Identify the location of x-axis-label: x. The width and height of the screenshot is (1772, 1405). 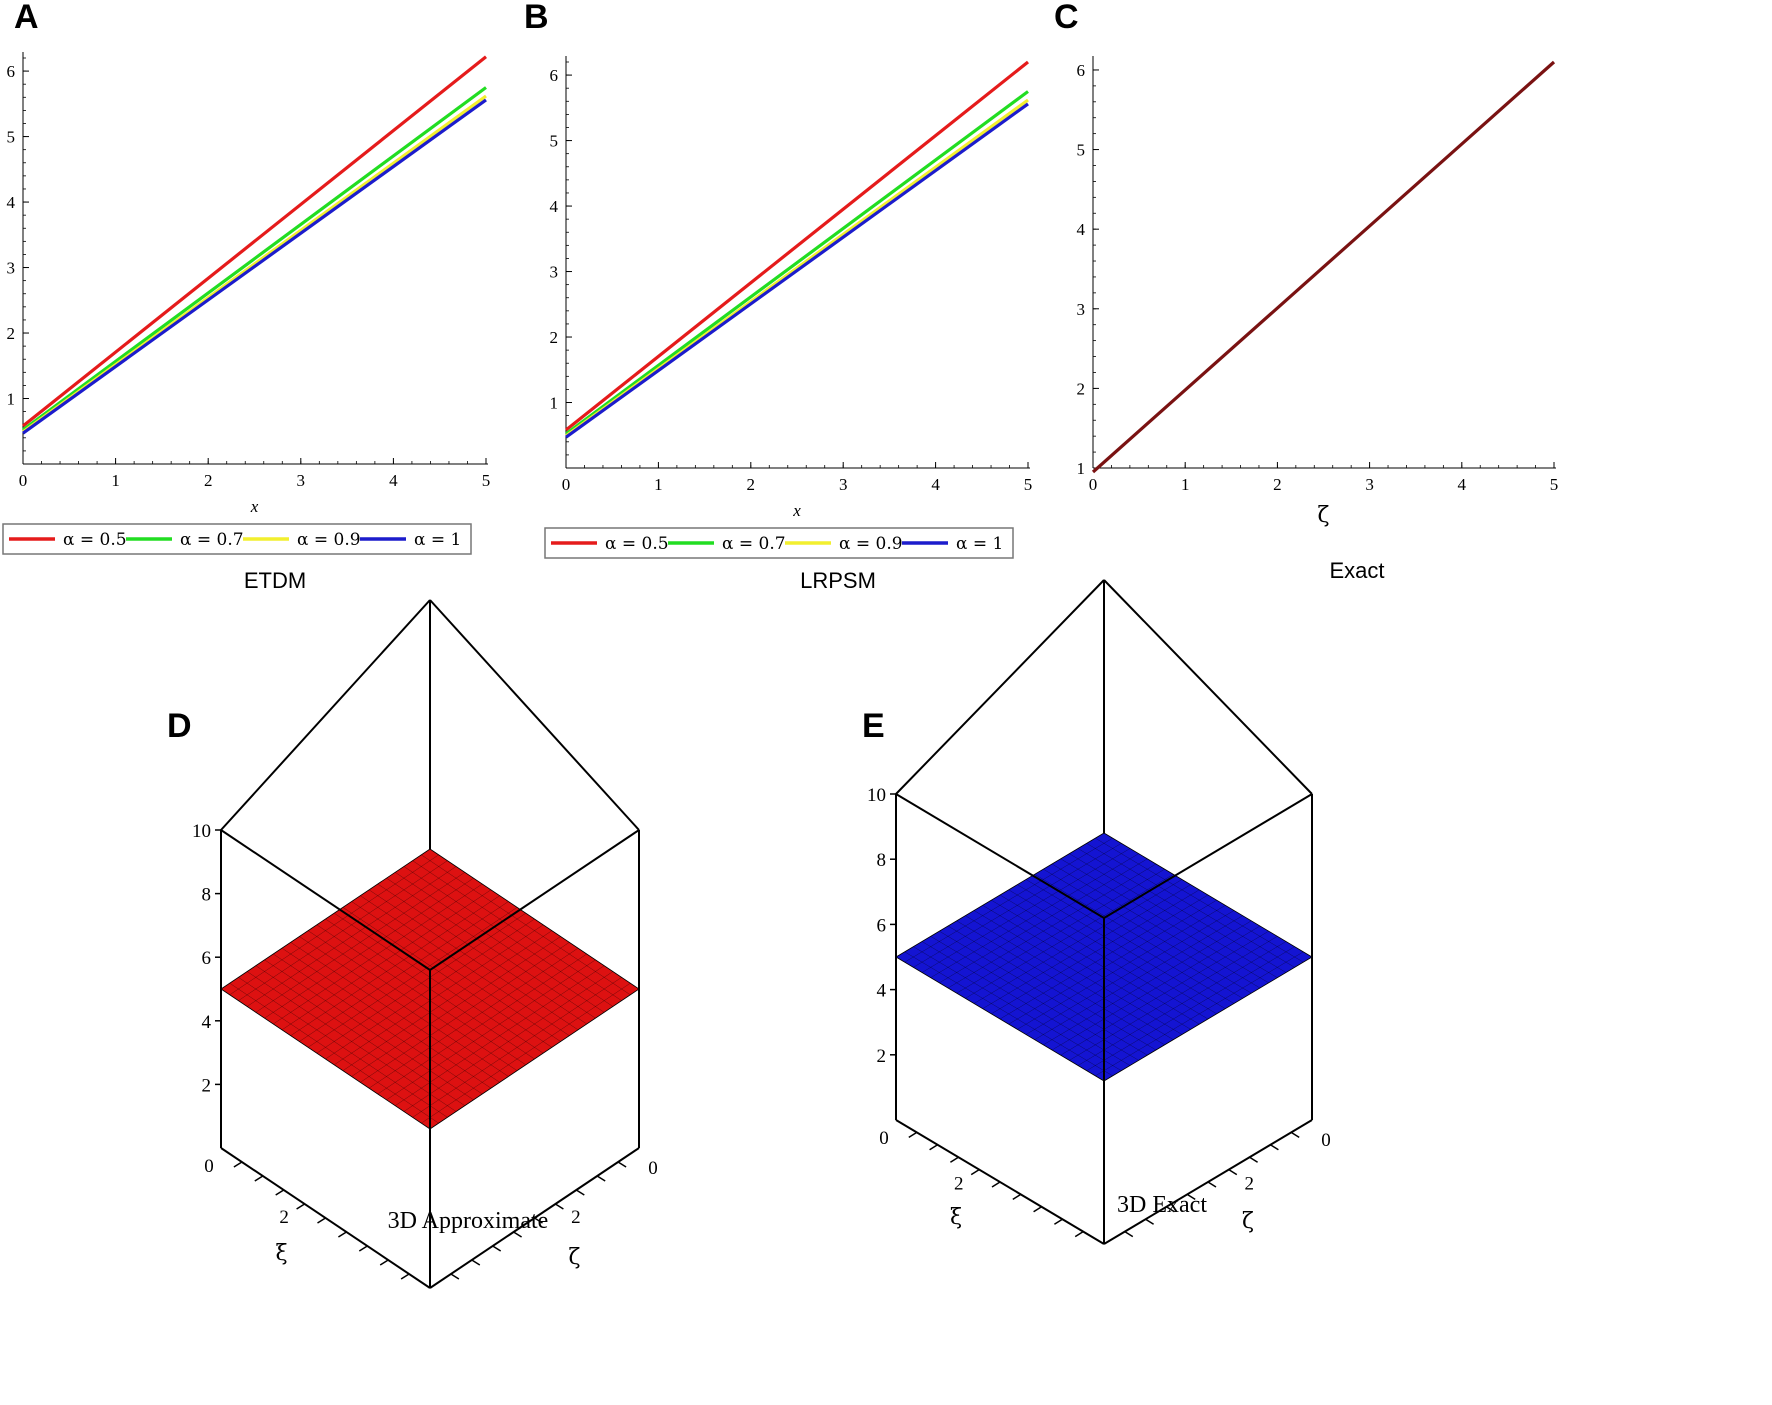
(254, 506).